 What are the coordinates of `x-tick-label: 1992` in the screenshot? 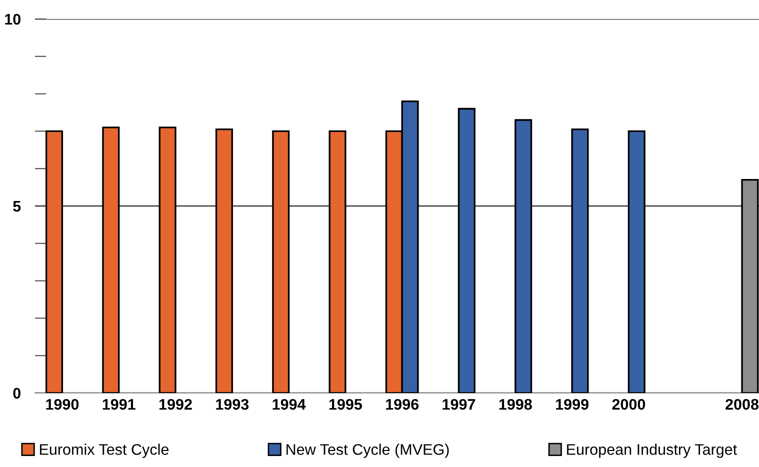 It's located at (175, 404).